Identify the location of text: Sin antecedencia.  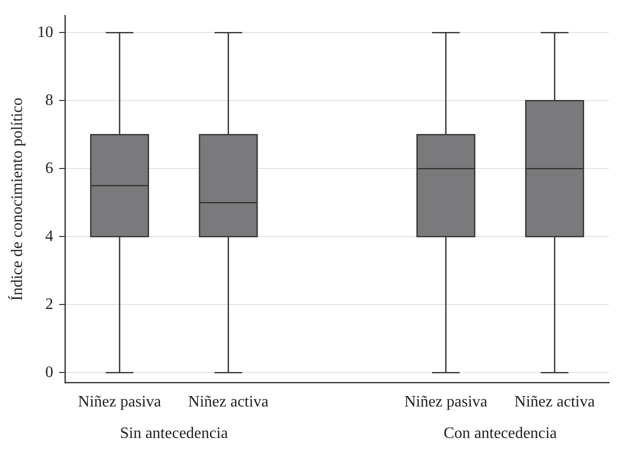
(174, 433).